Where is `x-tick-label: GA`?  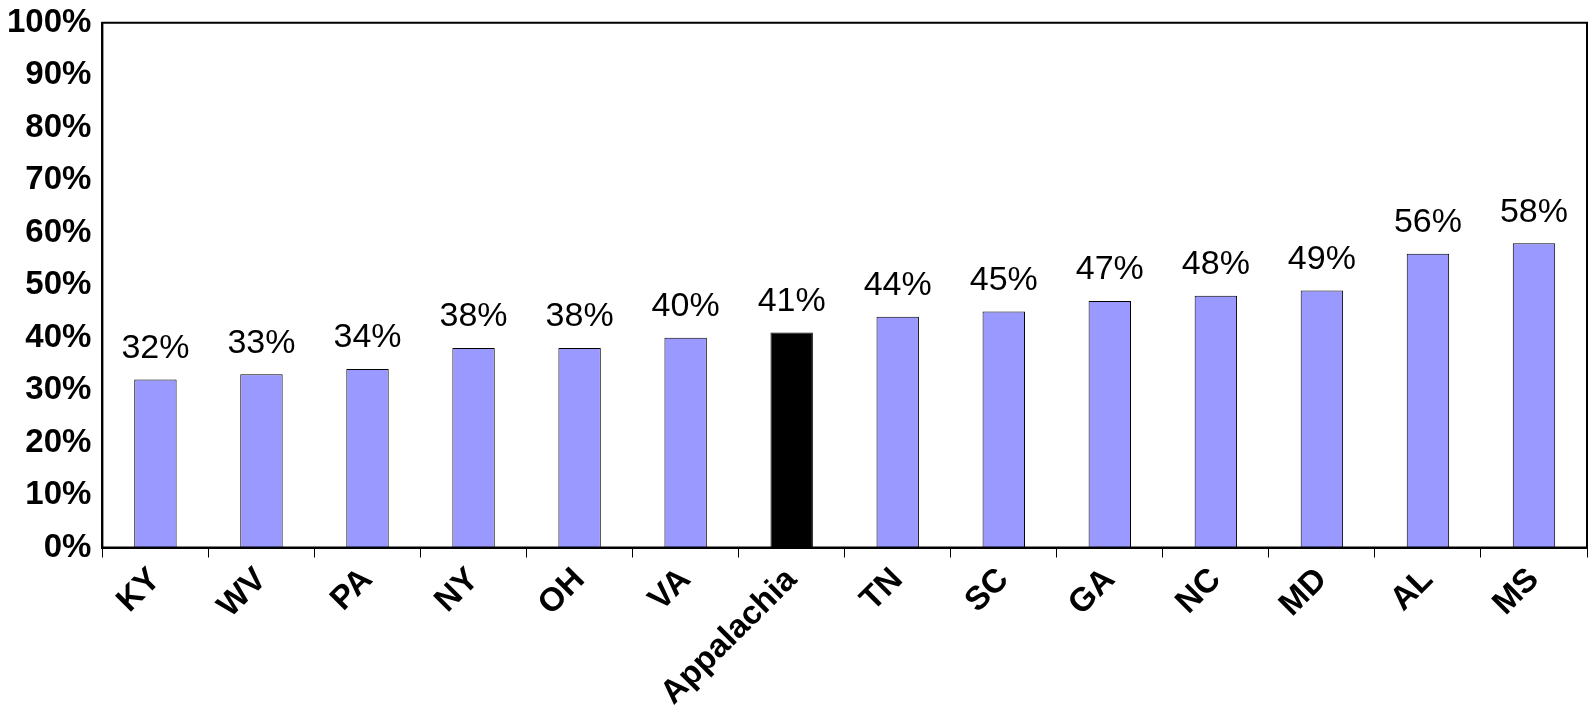
x-tick-label: GA is located at coordinates (1091, 590).